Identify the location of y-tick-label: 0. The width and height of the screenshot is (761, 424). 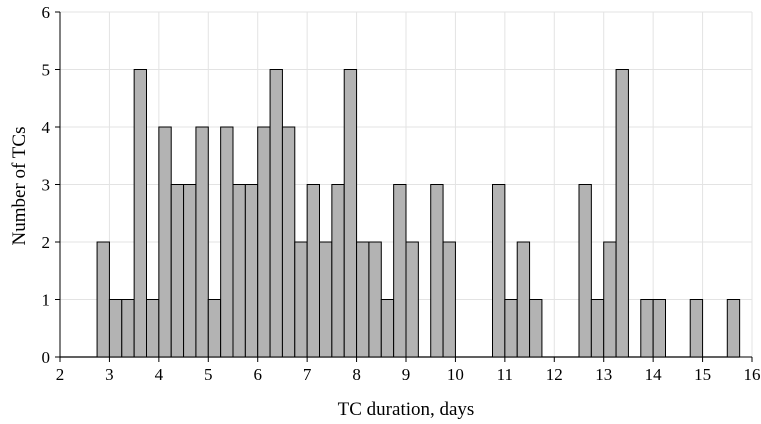
(46, 357).